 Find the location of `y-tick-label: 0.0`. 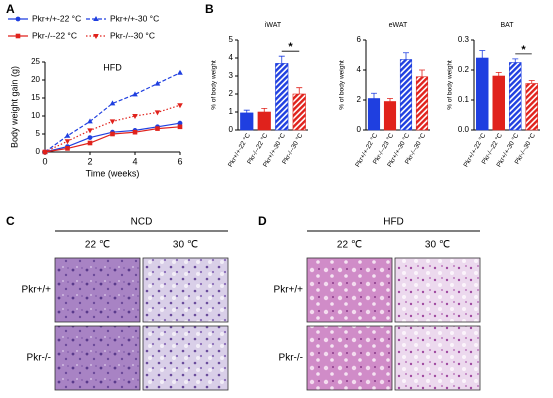

y-tick-label: 0.0 is located at coordinates (464, 129).